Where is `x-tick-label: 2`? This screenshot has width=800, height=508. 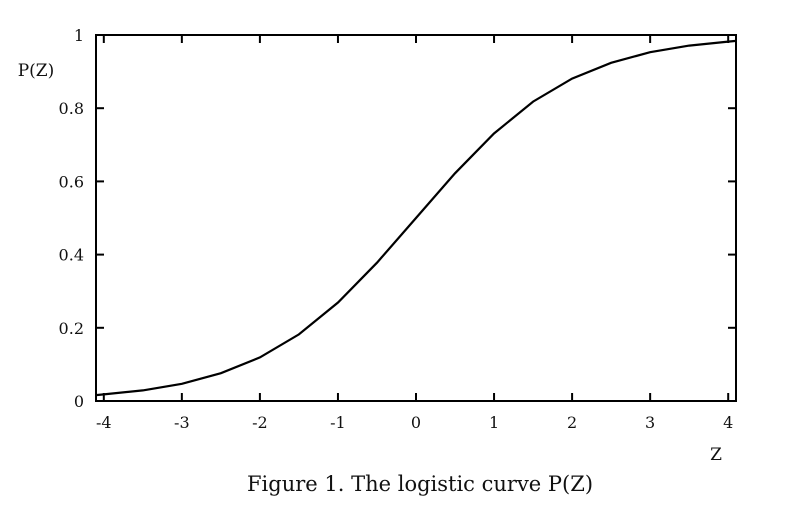
x-tick-label: 2 is located at coordinates (572, 422).